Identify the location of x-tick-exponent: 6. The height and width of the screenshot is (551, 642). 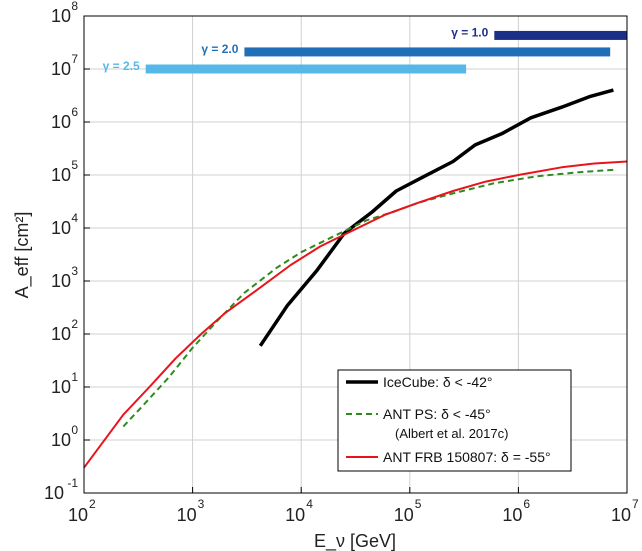
(526, 504).